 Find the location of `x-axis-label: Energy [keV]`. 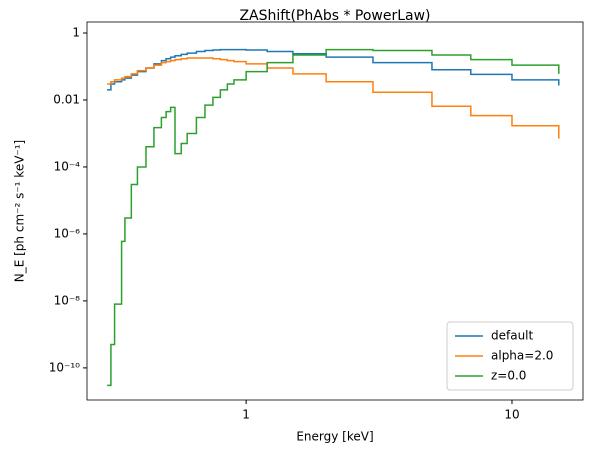

x-axis-label: Energy [keV] is located at coordinates (334, 437).